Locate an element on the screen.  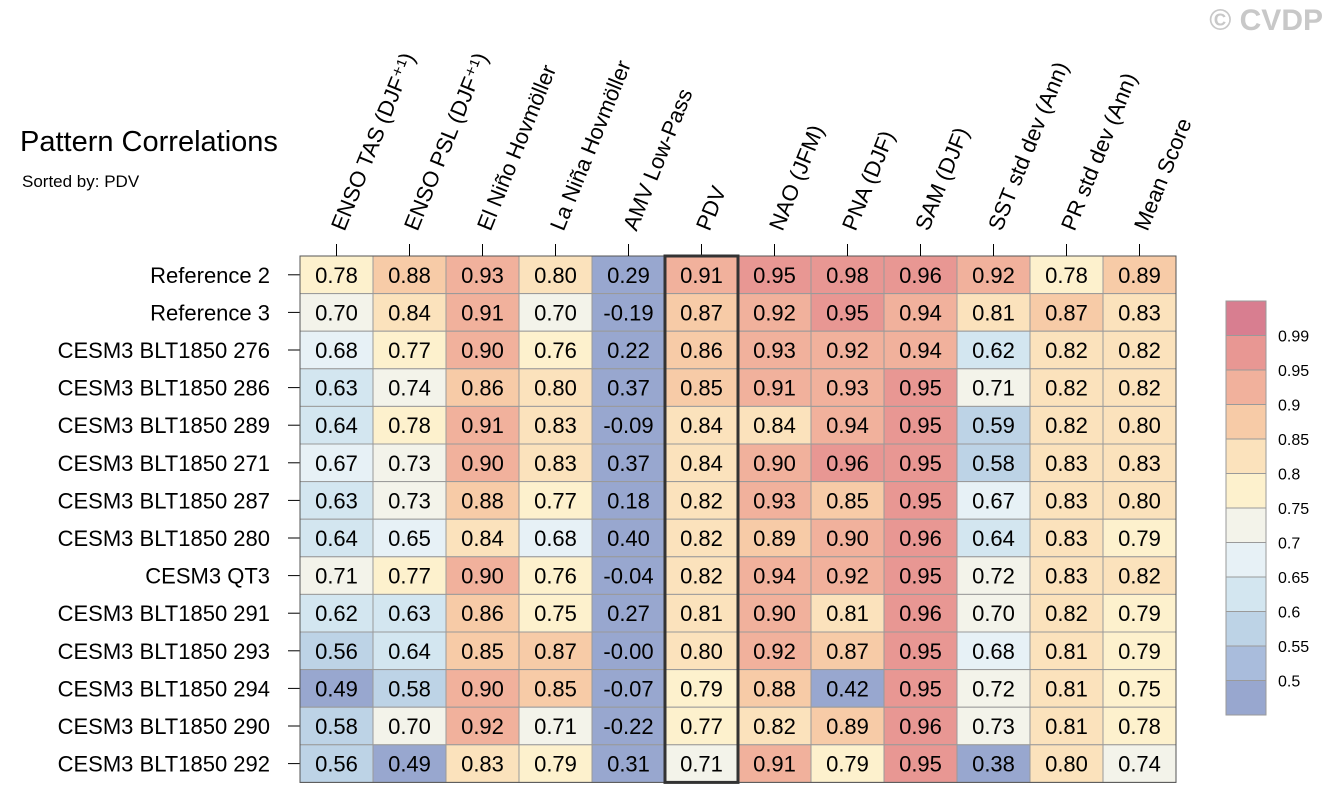
row-label: CESM3 BLT1850 276 is located at coordinates (164, 350).